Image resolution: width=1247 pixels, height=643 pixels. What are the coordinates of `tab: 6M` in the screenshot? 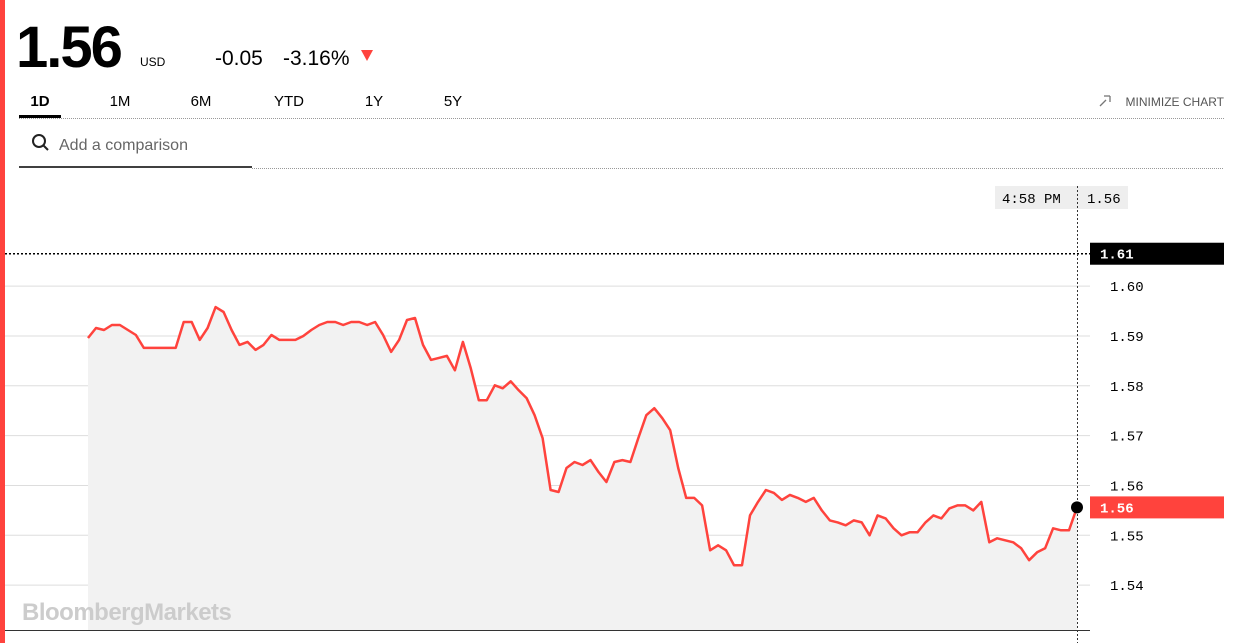 It's located at (201, 101).